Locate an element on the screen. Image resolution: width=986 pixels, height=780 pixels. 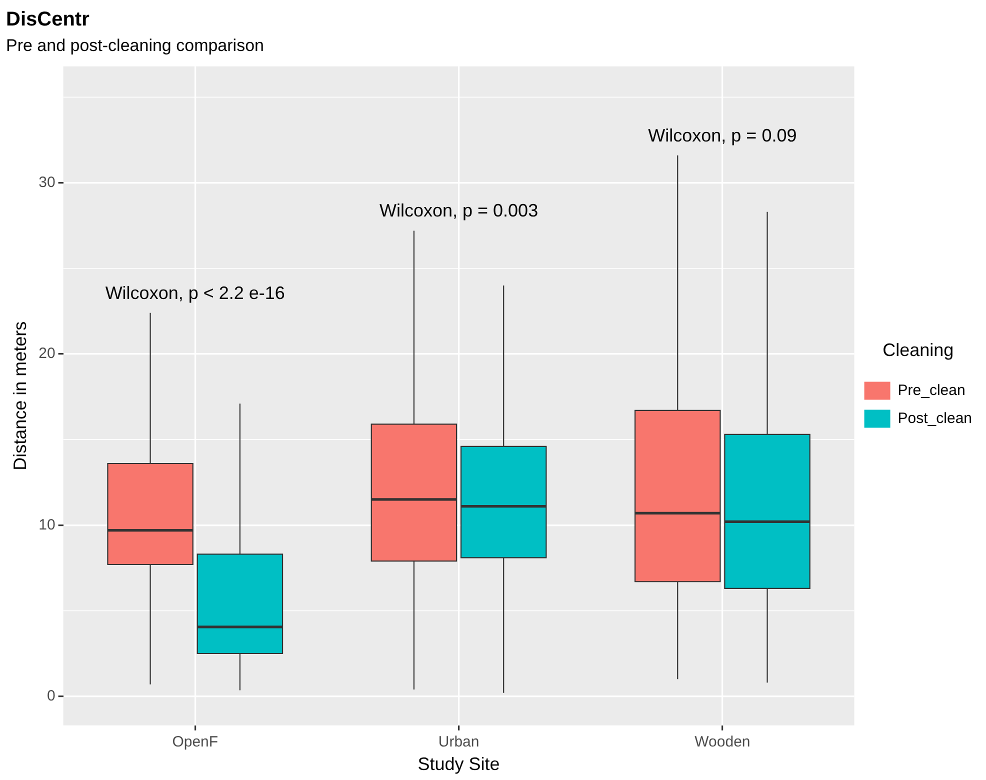
annotation: Wilcoxon, p < 2.2 e-16 is located at coordinates (195, 292).